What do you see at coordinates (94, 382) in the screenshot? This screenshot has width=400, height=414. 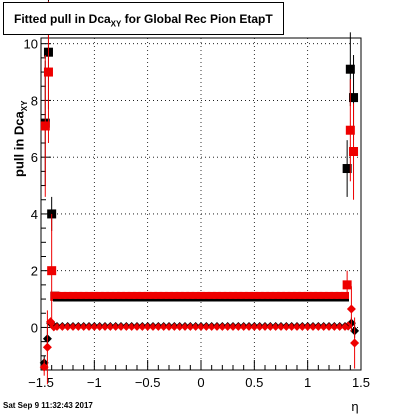 I see `x-tick-label: −1` at bounding box center [94, 382].